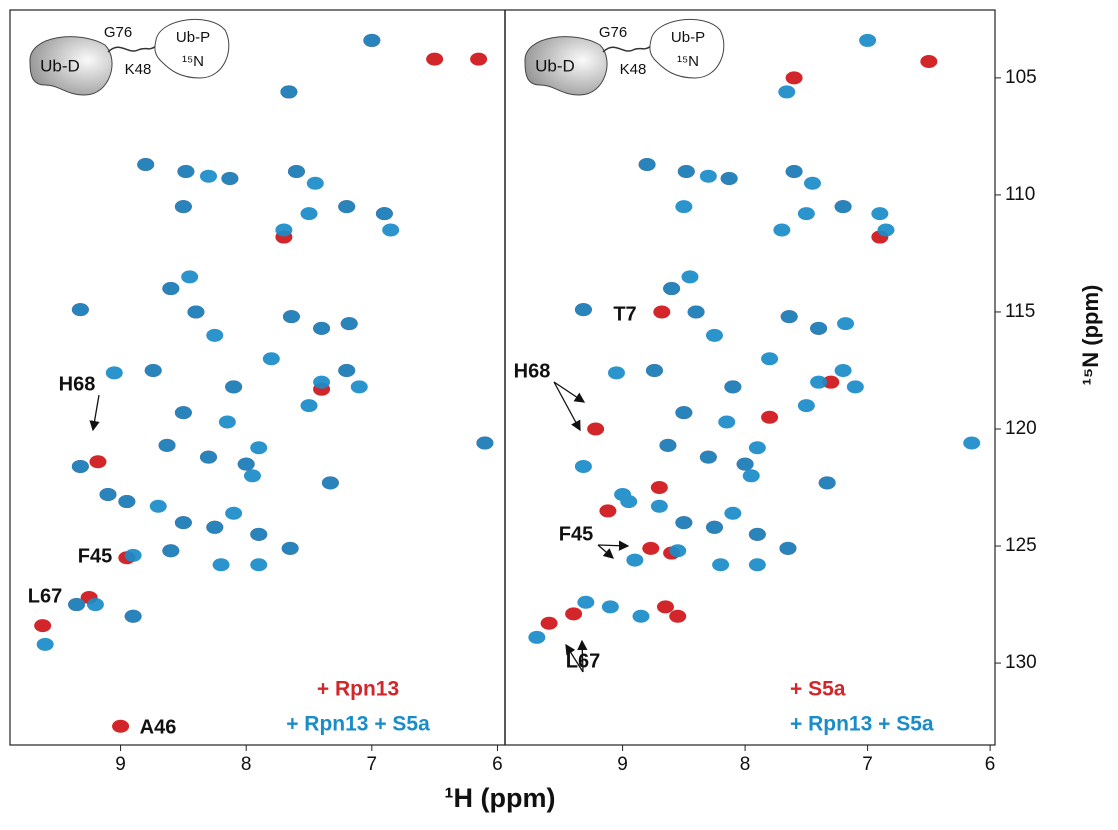 The height and width of the screenshot is (830, 1118). Describe the element at coordinates (1021, 662) in the screenshot. I see `y-tick-label: 130` at that location.